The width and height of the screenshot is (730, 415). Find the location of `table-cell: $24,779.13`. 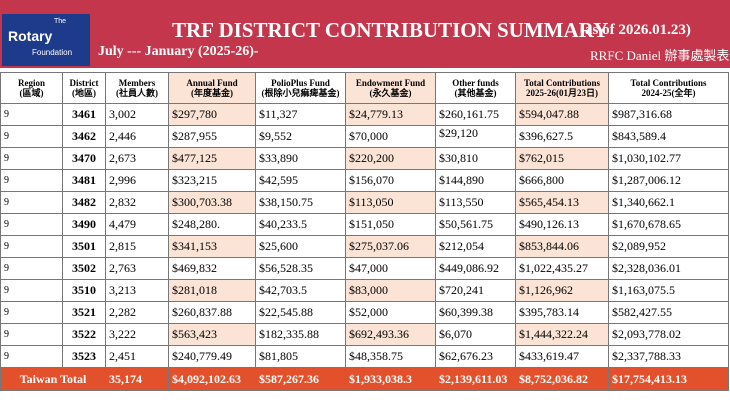

table-cell: $24,779.13 is located at coordinates (390, 114).